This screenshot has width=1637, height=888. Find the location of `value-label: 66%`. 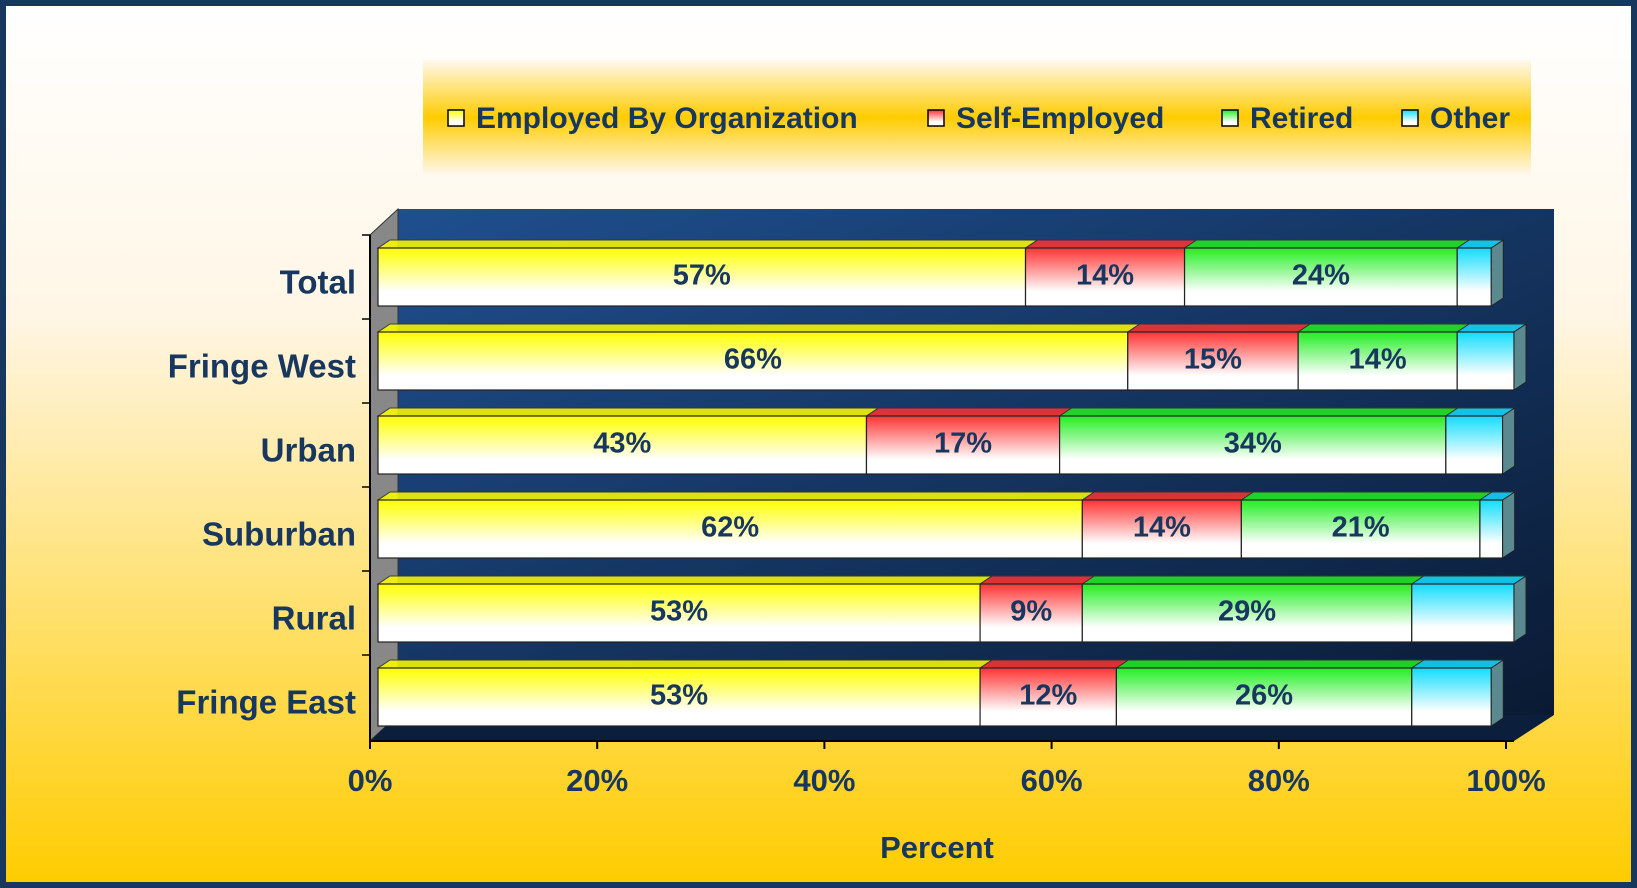

value-label: 66% is located at coordinates (753, 360).